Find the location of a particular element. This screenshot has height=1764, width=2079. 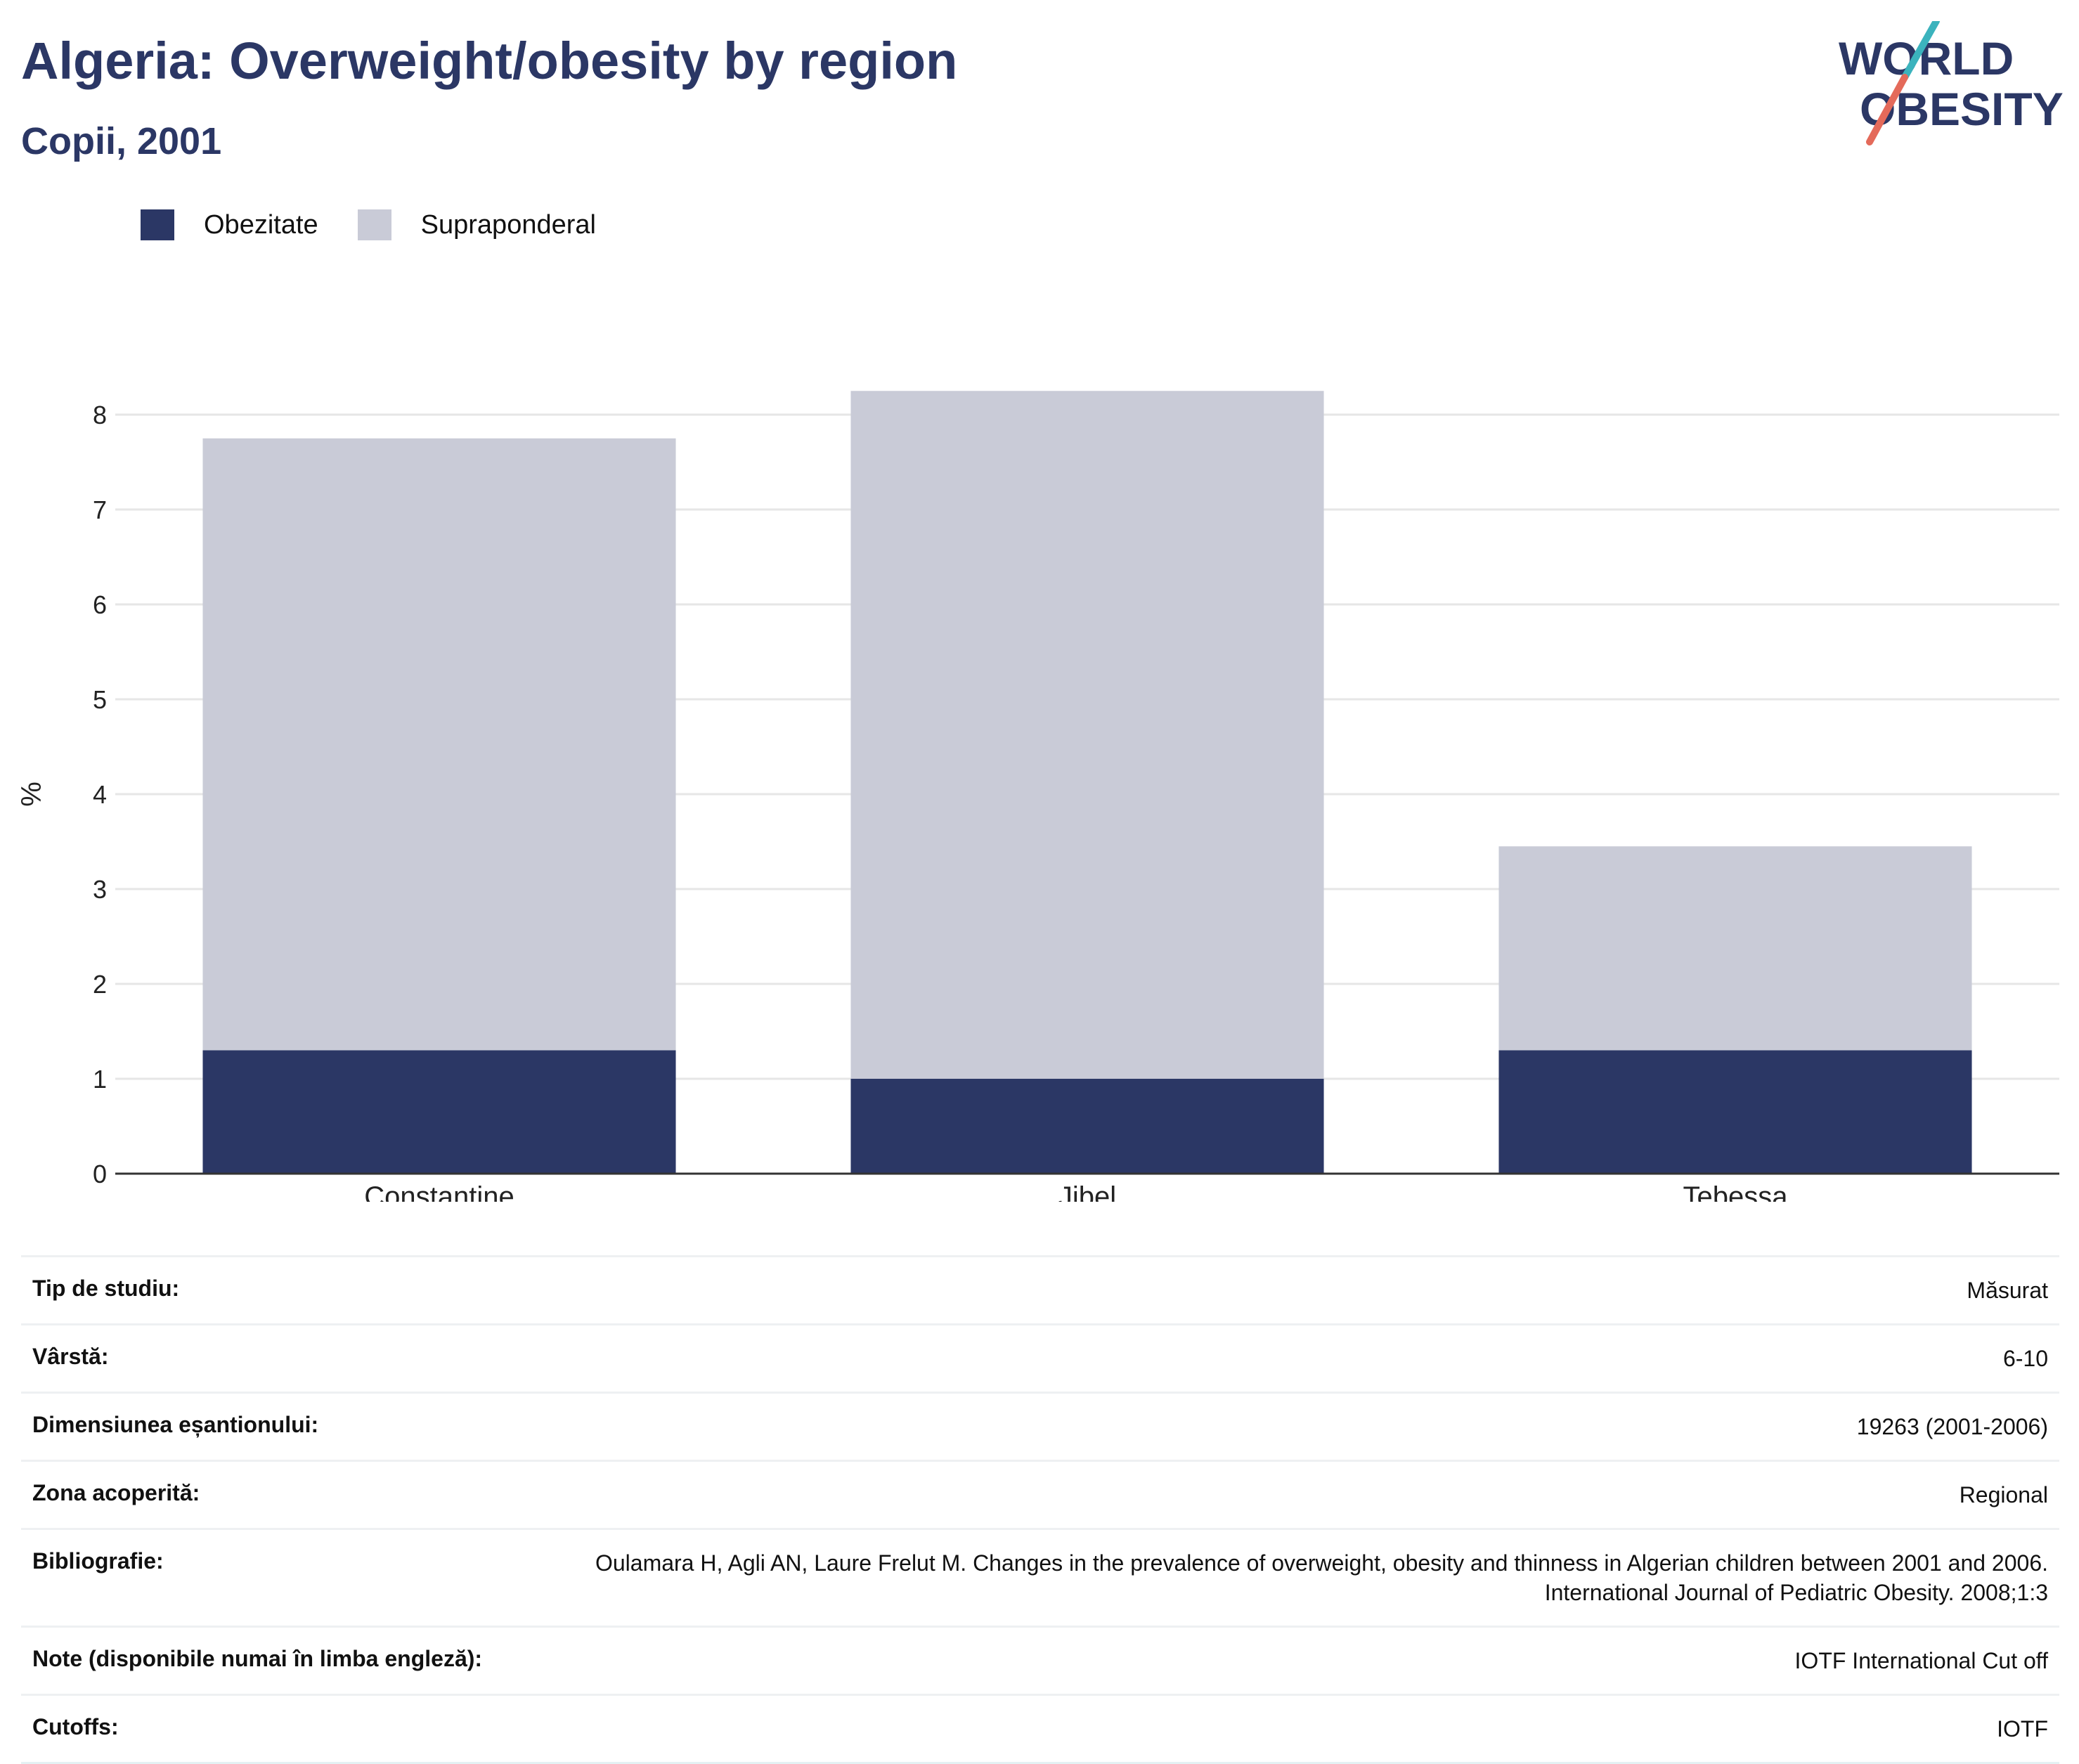

legend-item-overweight: Supraponderal is located at coordinates (476, 224).